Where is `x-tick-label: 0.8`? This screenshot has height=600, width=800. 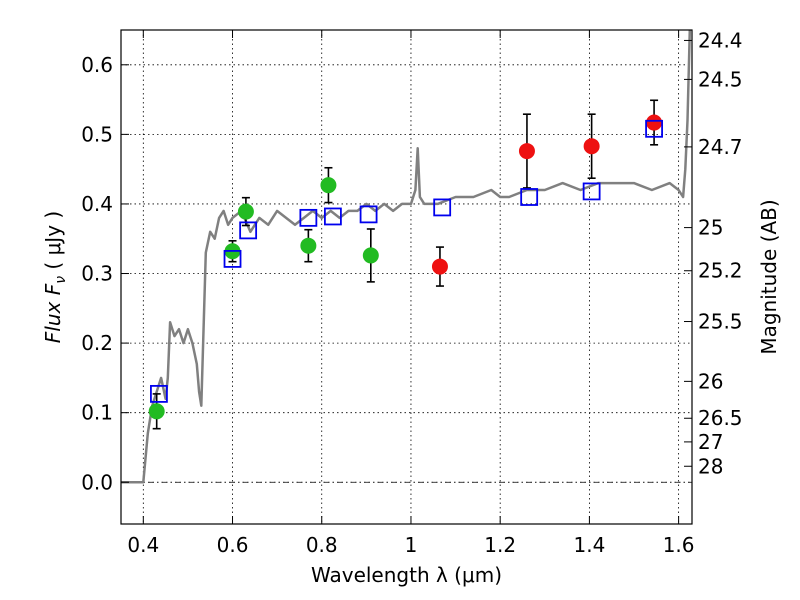
x-tick-label: 0.8 is located at coordinates (322, 545).